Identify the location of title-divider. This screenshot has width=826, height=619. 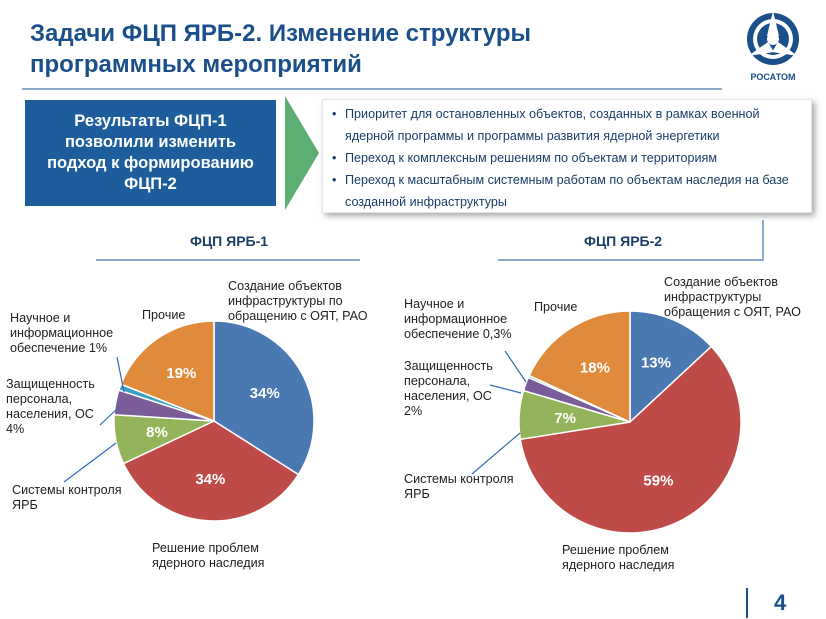
(372, 89).